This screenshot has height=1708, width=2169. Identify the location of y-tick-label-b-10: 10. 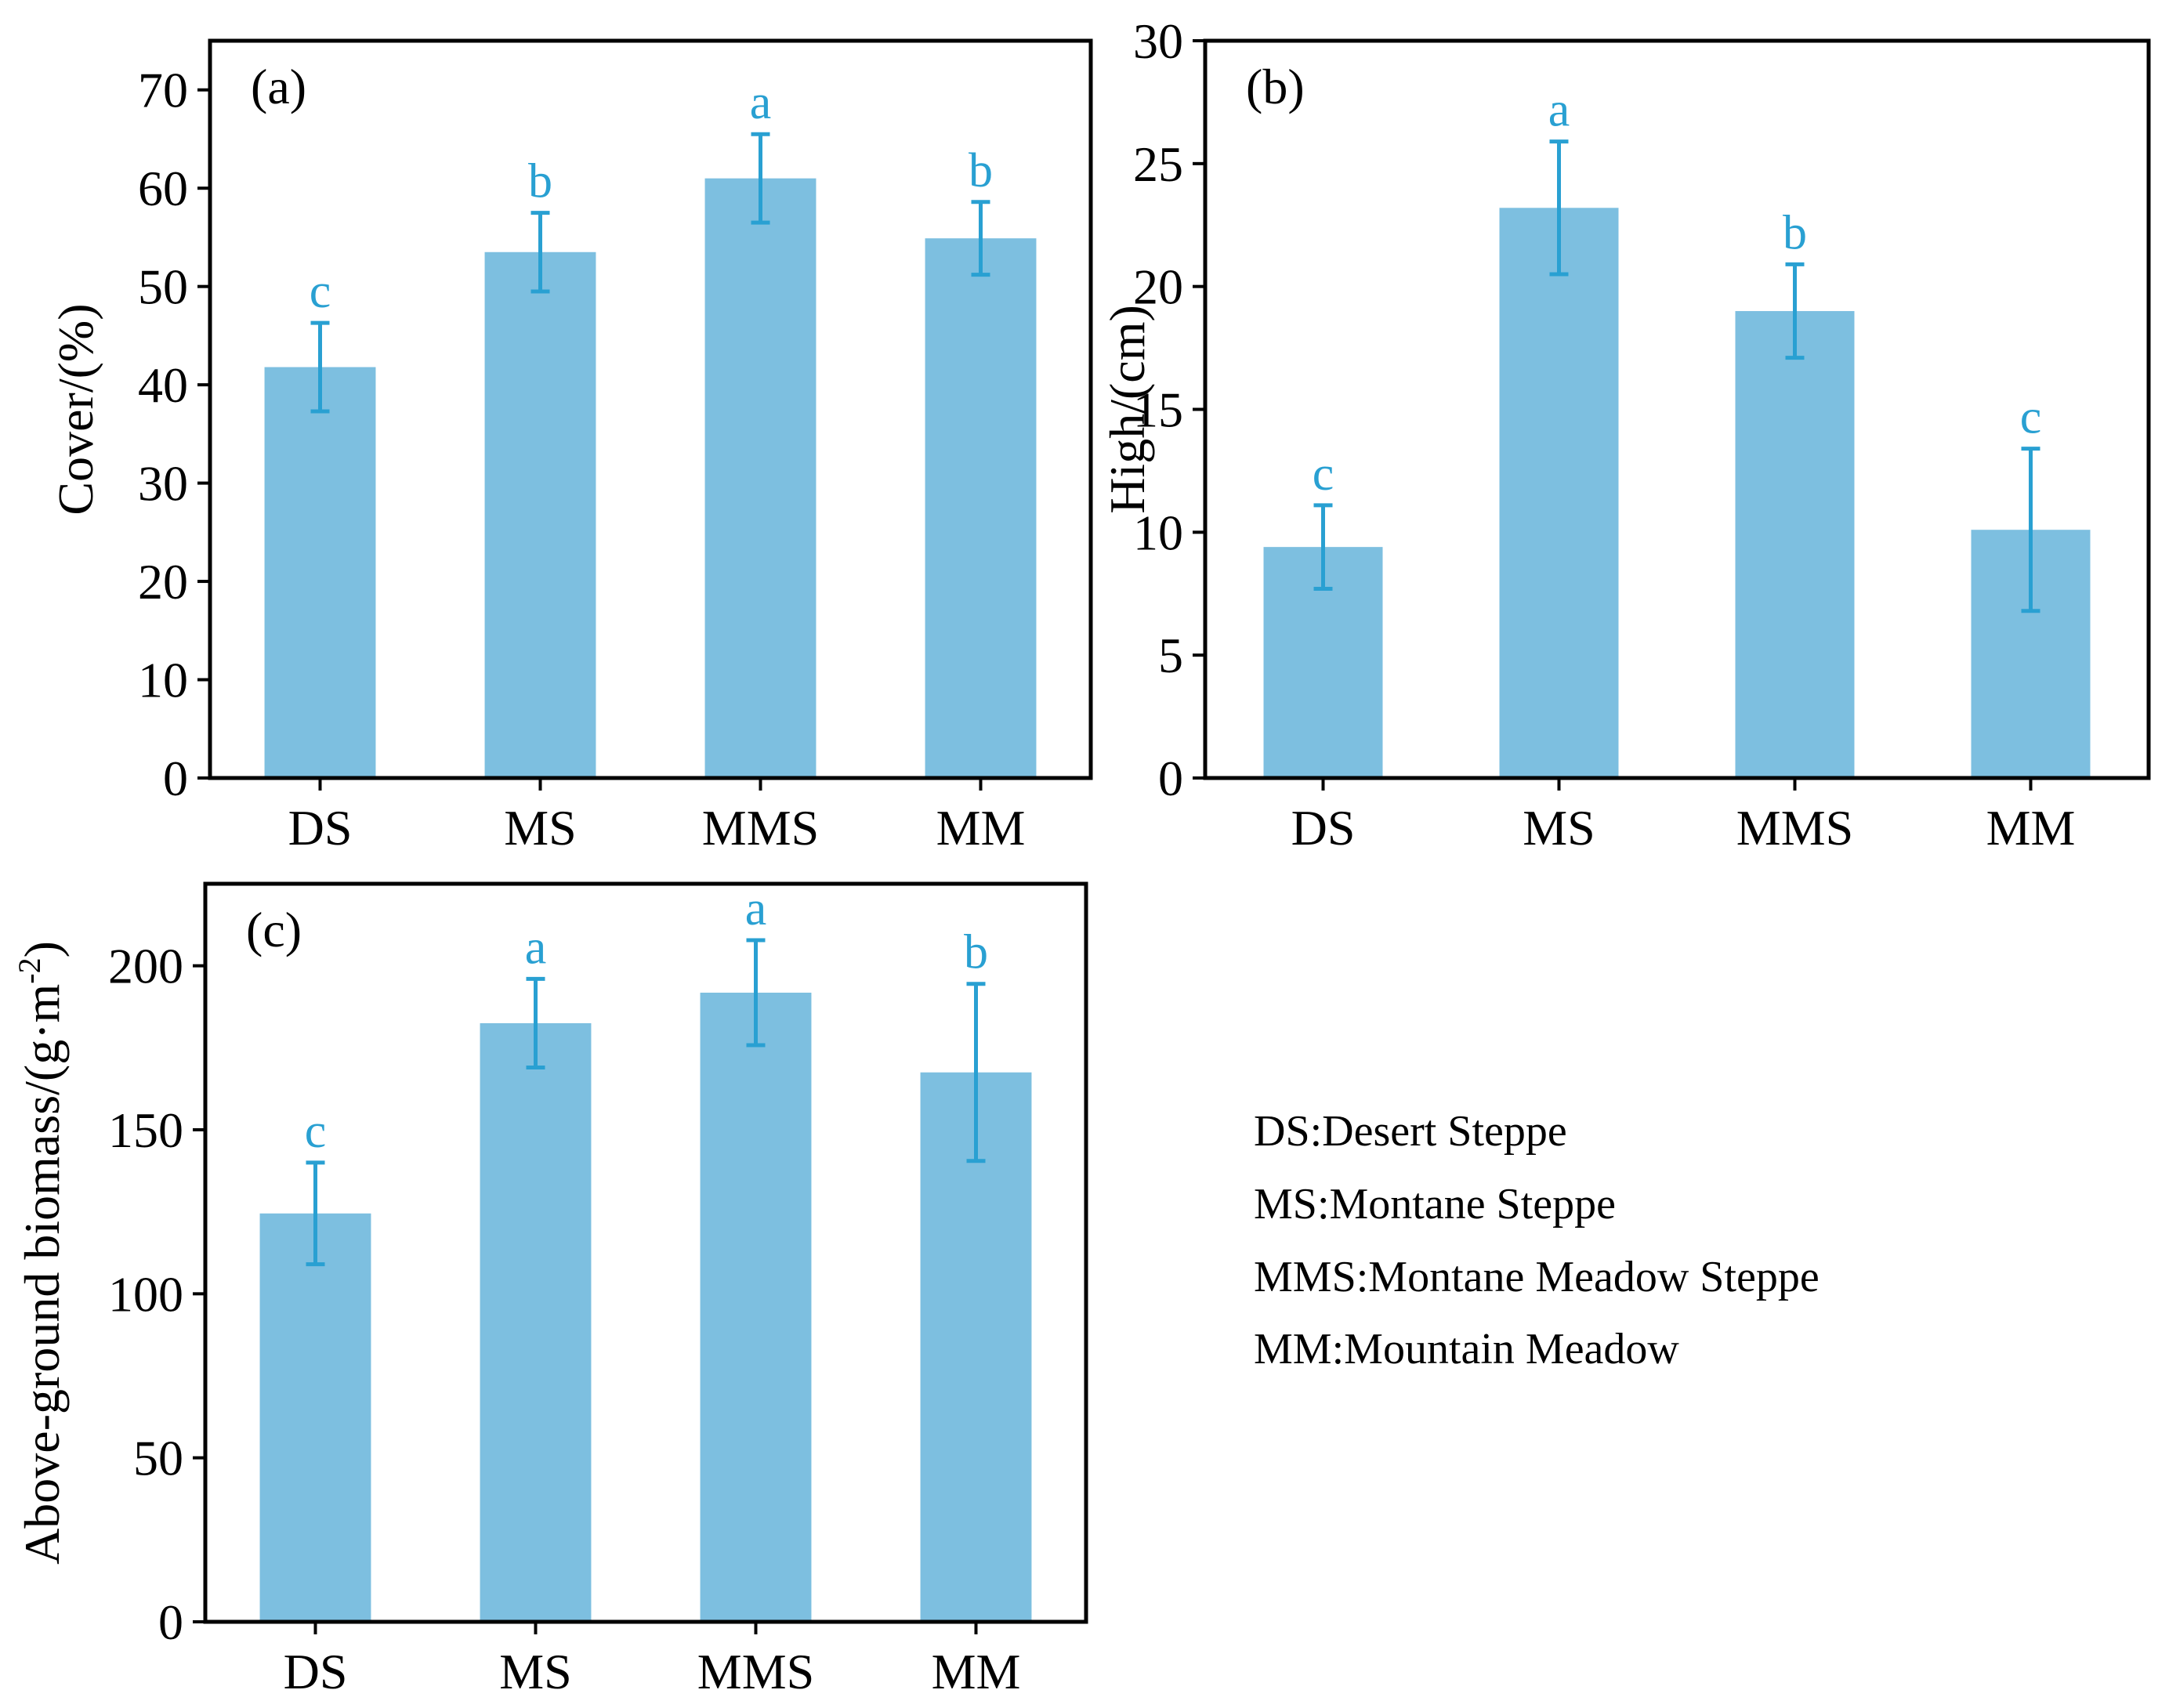
(1158, 532).